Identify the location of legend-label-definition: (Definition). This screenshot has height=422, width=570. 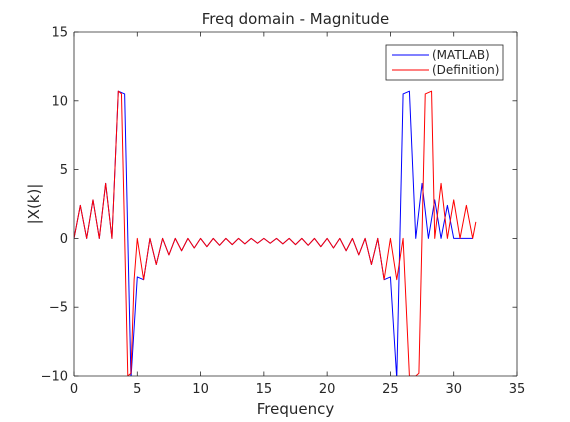
(465, 70).